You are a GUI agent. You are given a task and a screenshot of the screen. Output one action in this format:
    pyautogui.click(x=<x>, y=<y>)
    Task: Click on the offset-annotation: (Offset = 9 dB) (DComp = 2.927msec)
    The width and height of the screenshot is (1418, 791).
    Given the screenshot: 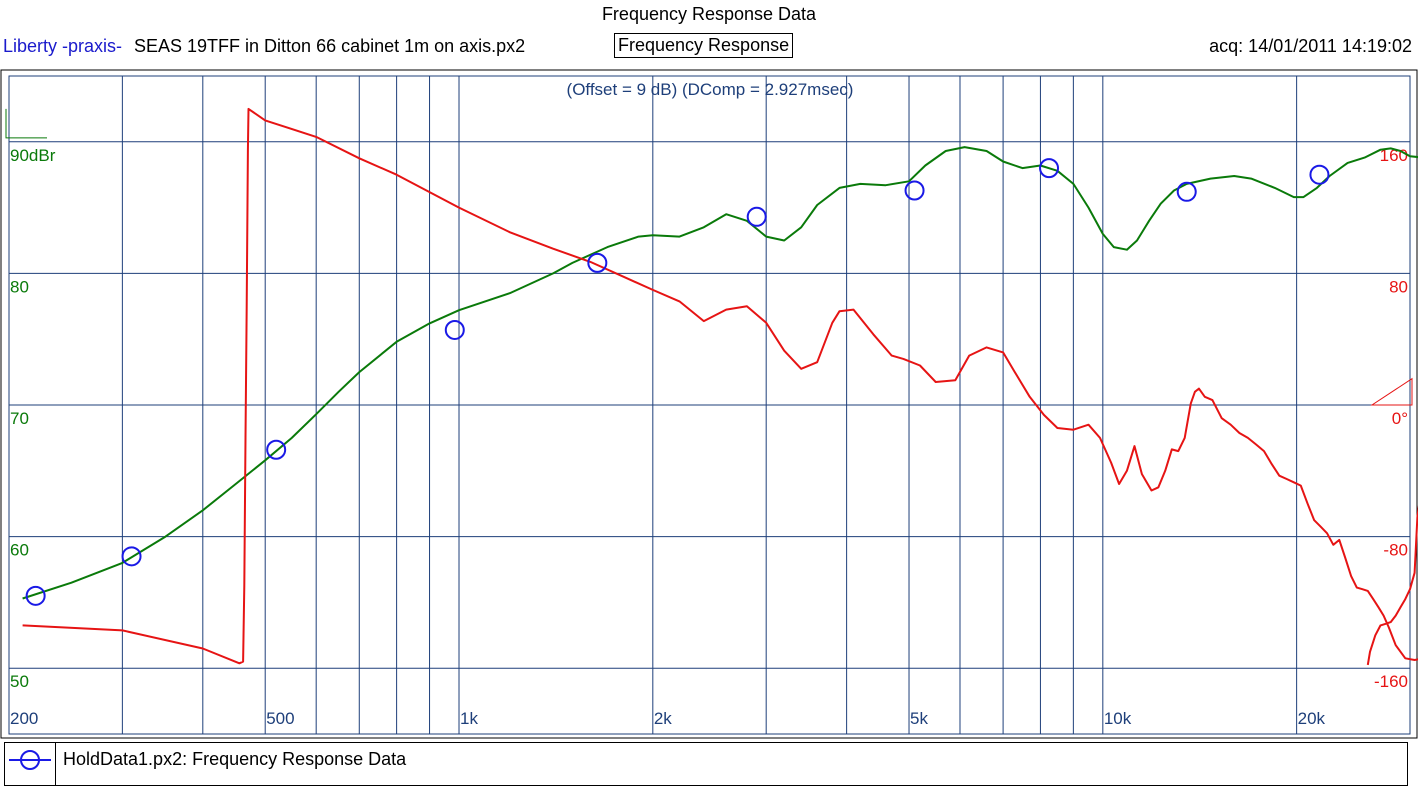 What is the action you would take?
    pyautogui.click(x=710, y=89)
    